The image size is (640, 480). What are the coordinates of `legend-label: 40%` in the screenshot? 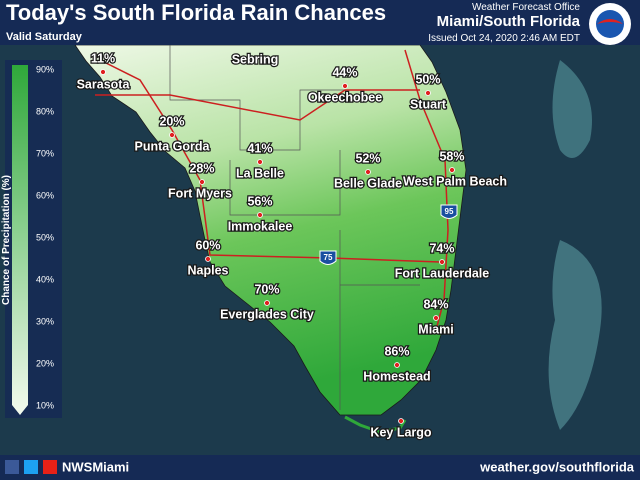 It's located at (45, 279).